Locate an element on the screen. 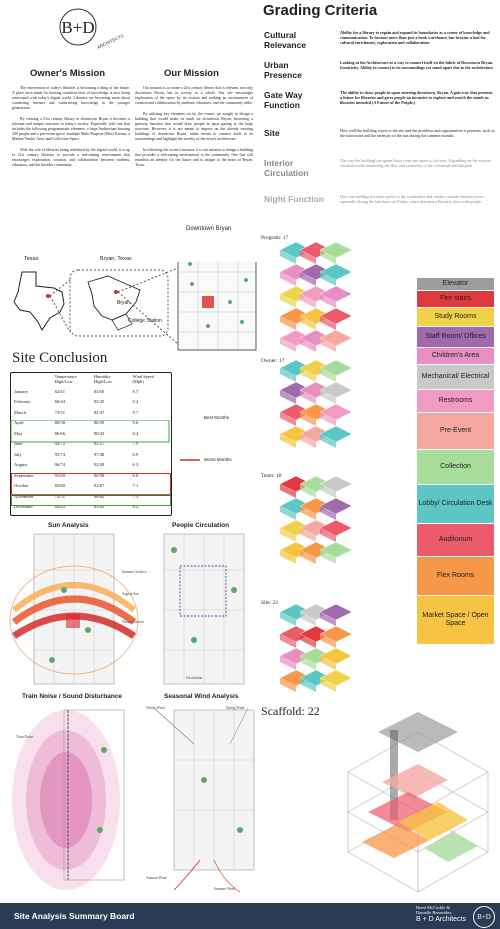 The height and width of the screenshot is (929, 500). iso-label-team: Team: 18 is located at coordinates (271, 476).